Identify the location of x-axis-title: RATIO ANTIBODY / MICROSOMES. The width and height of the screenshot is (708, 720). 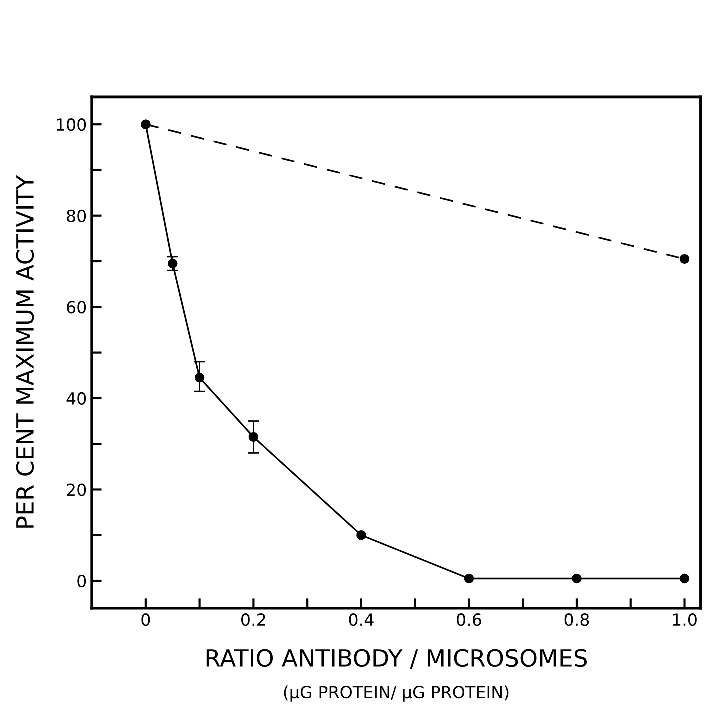
(397, 659).